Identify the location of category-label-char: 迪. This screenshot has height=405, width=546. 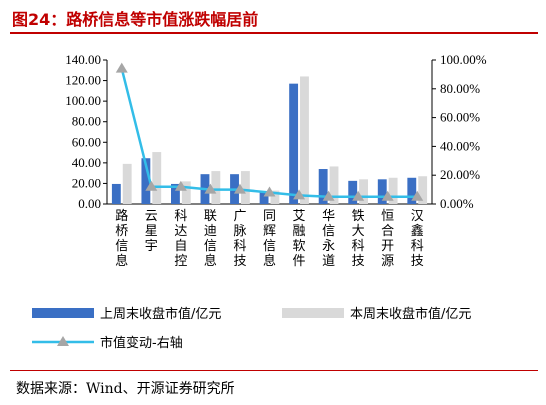
(210, 231).